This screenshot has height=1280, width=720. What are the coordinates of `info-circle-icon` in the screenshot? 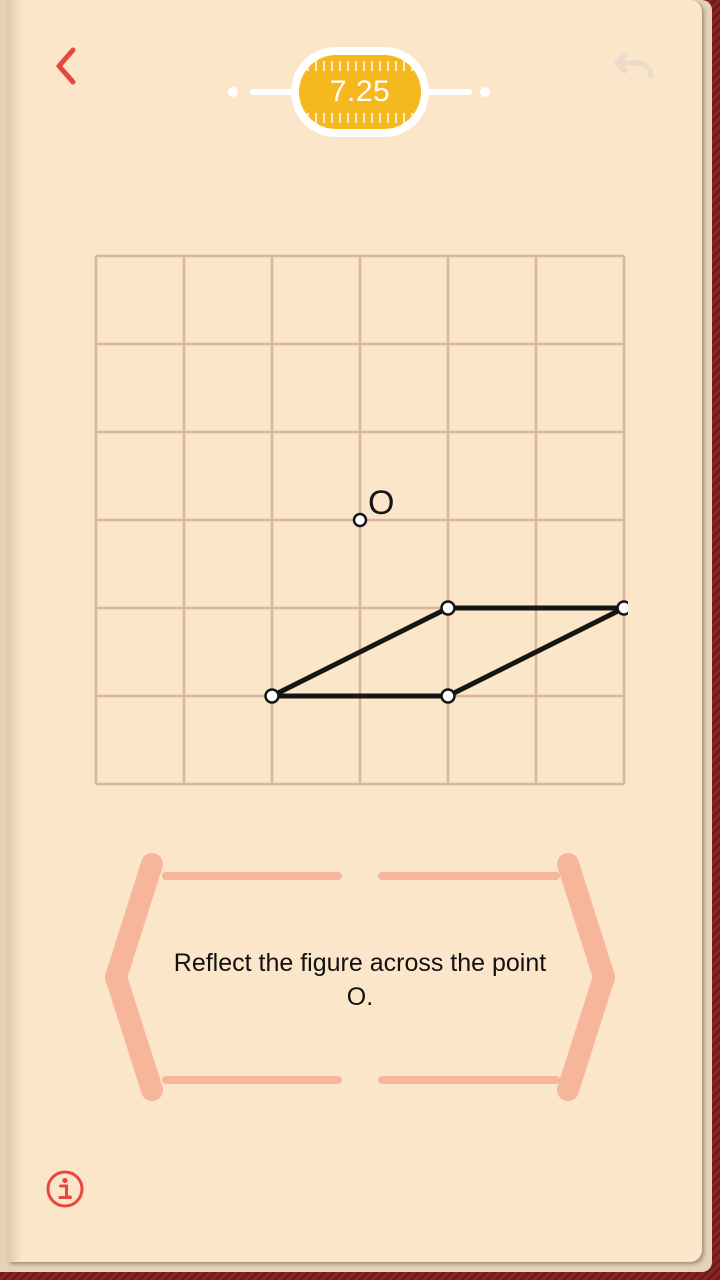 It's located at (65, 1189).